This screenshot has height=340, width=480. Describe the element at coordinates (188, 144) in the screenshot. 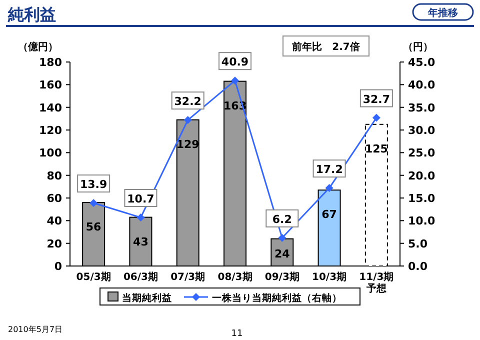

I see `data-label: 129` at that location.